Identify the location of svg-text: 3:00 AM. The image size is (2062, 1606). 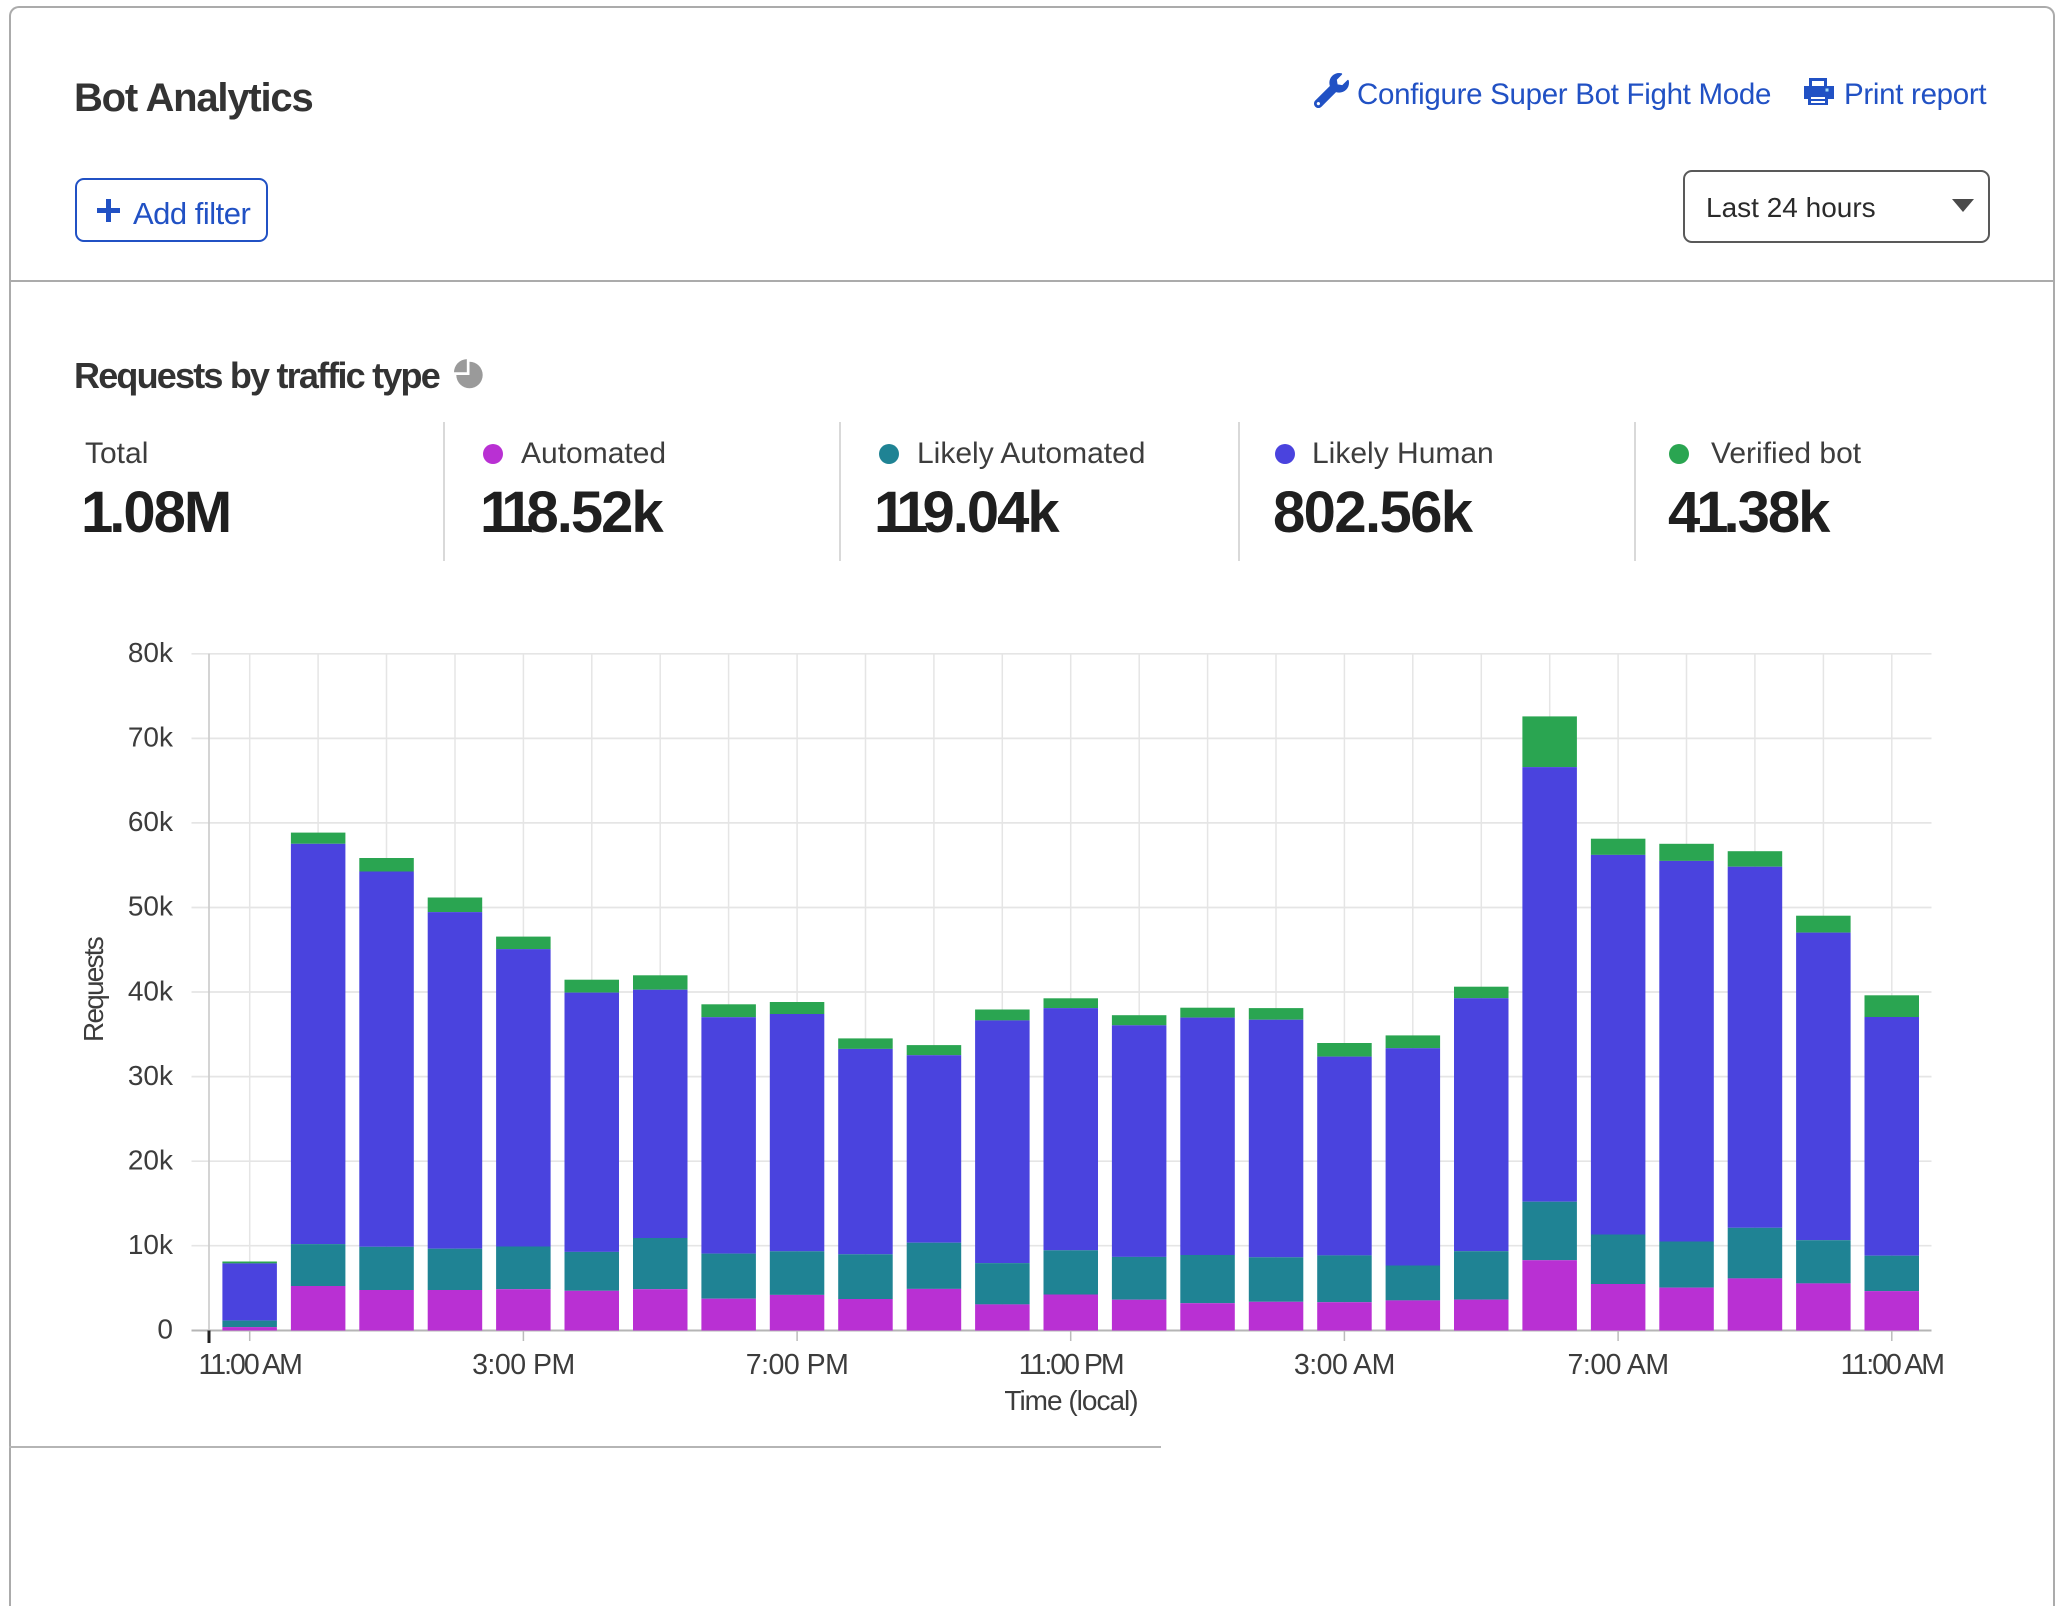
(1344, 1365).